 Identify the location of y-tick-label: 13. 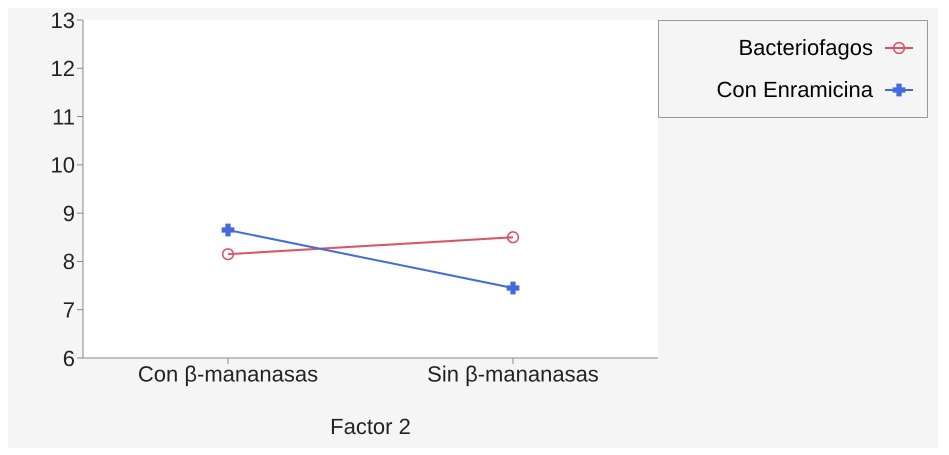
(62, 20).